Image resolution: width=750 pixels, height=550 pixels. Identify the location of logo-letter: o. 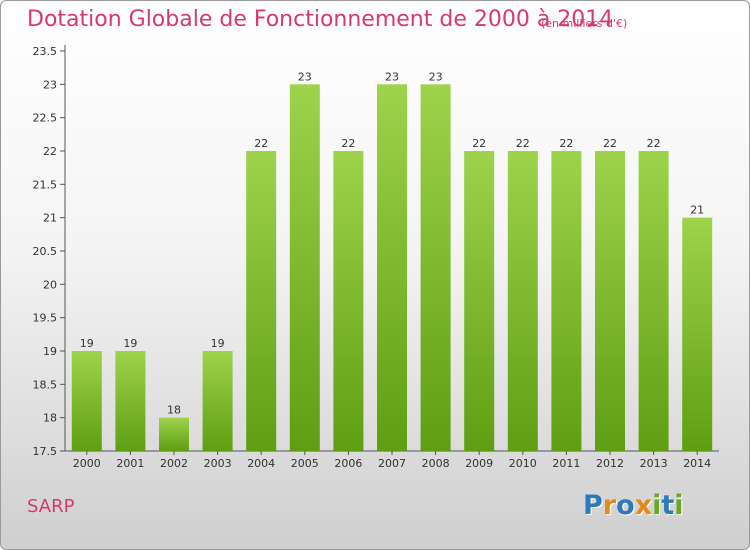
(625, 505).